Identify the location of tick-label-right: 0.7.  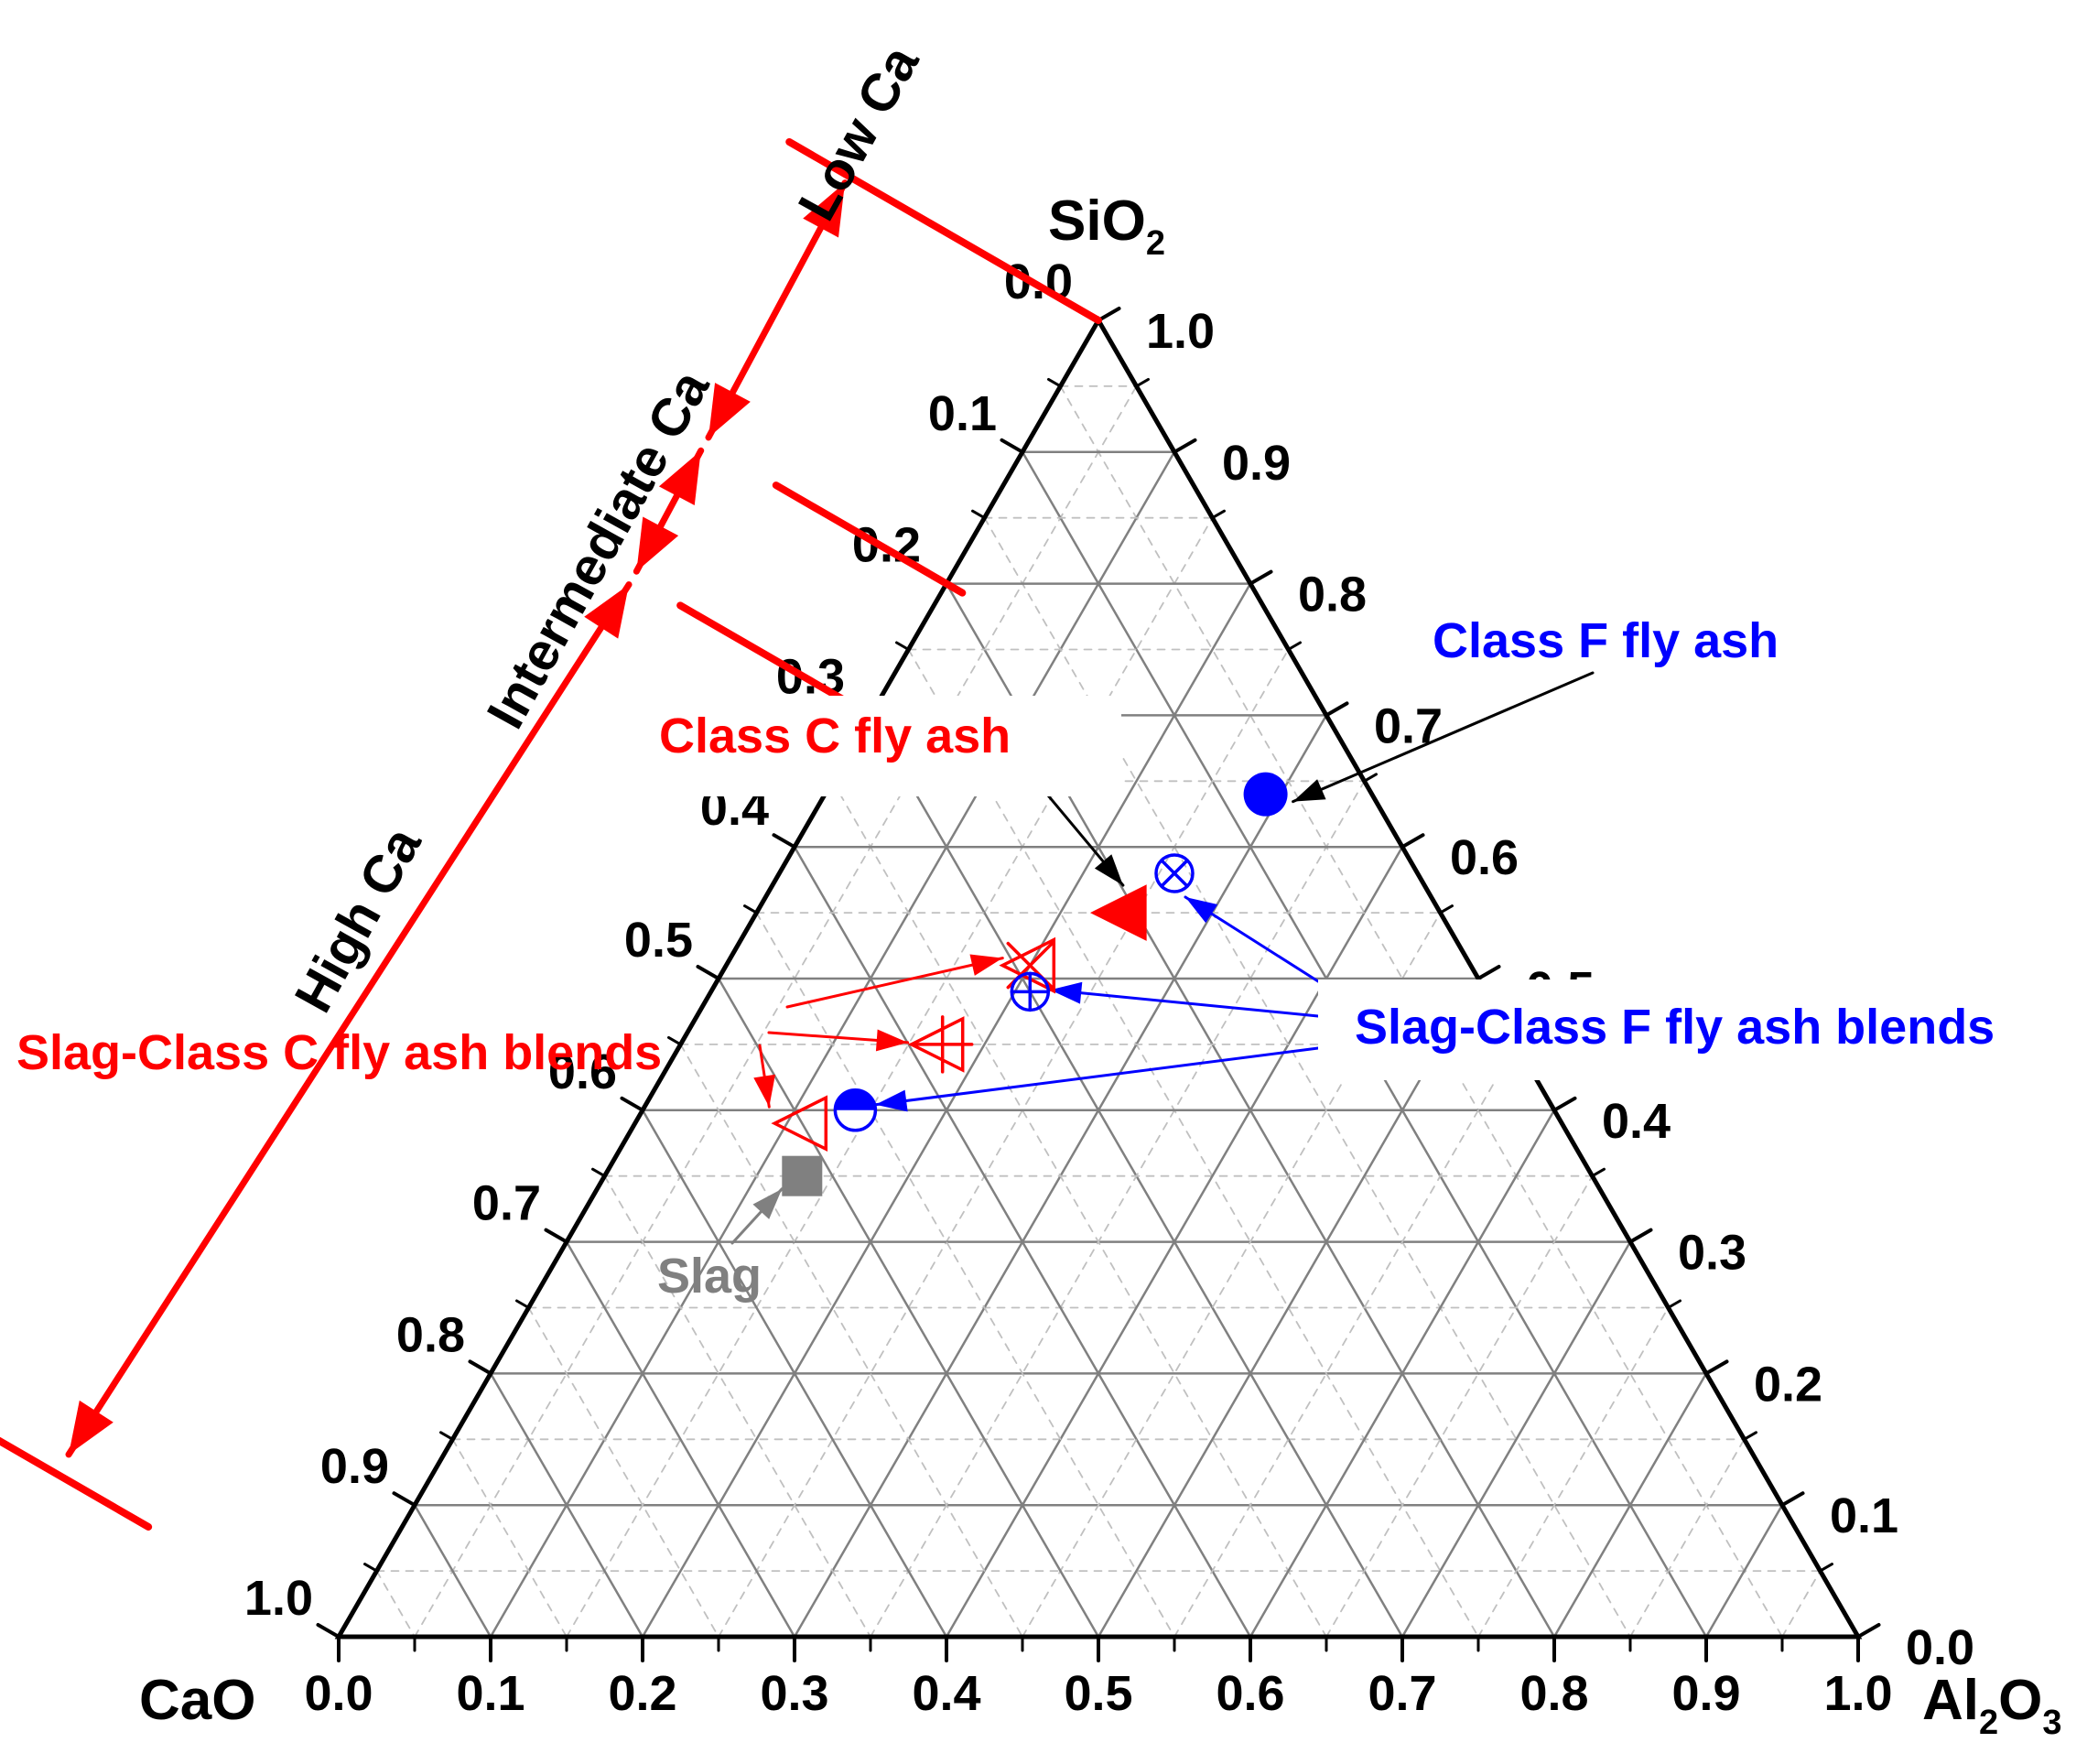
(1409, 725).